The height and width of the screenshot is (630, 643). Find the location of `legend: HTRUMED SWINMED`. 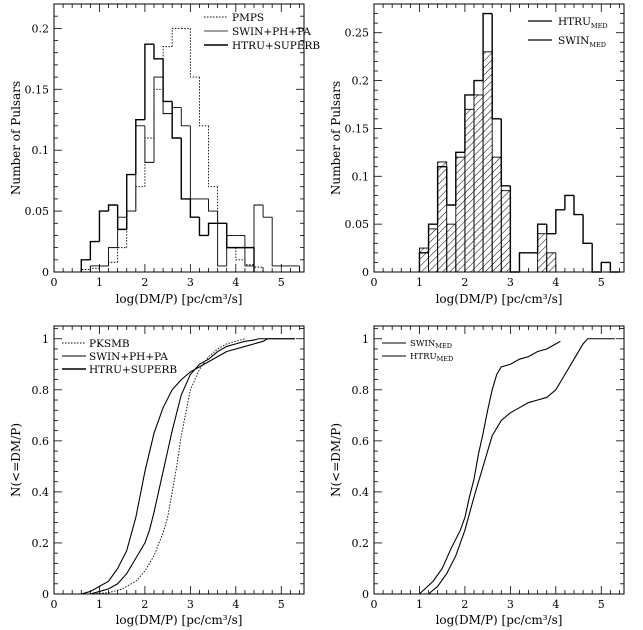

legend: HTRUMED SWINMED is located at coordinates (568, 32).